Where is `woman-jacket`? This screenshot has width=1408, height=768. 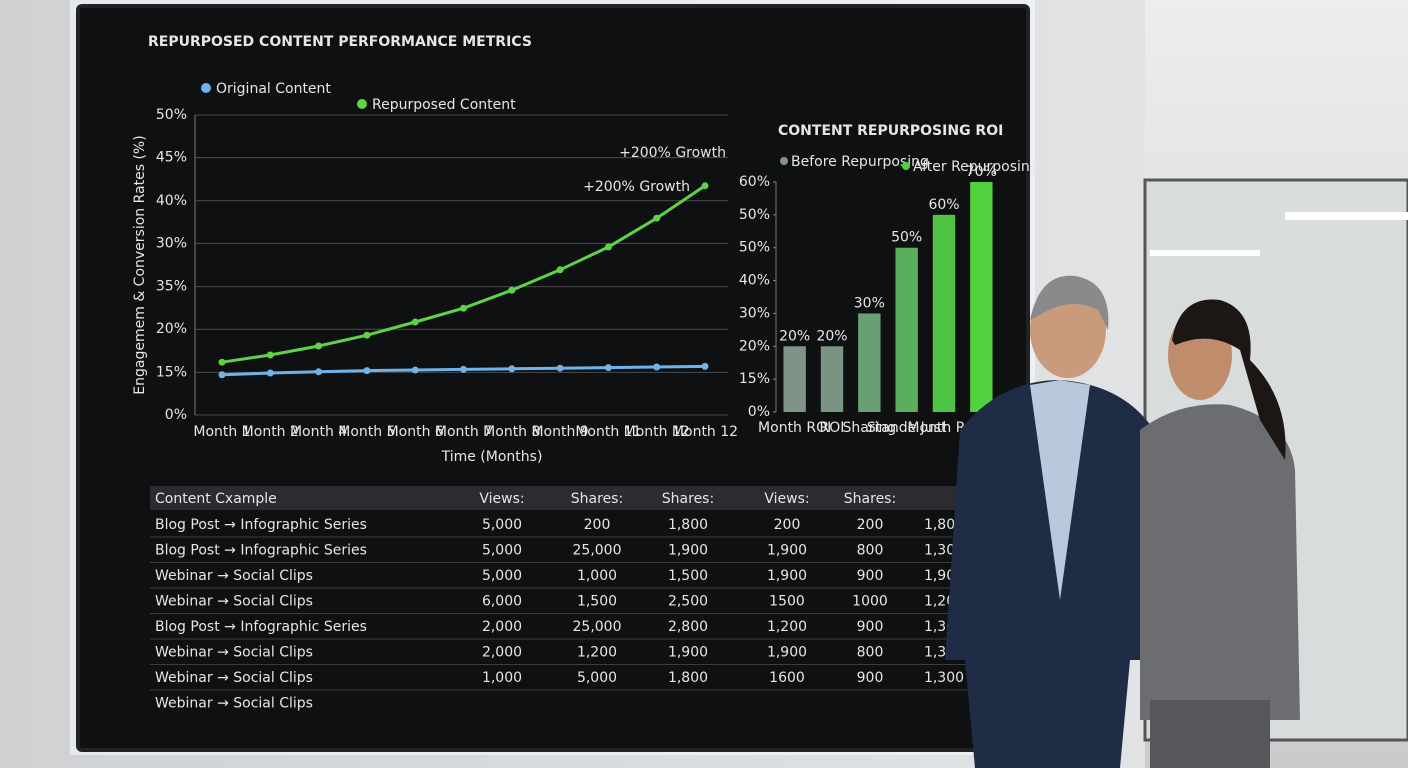
woman-jacket is located at coordinates (1220, 562).